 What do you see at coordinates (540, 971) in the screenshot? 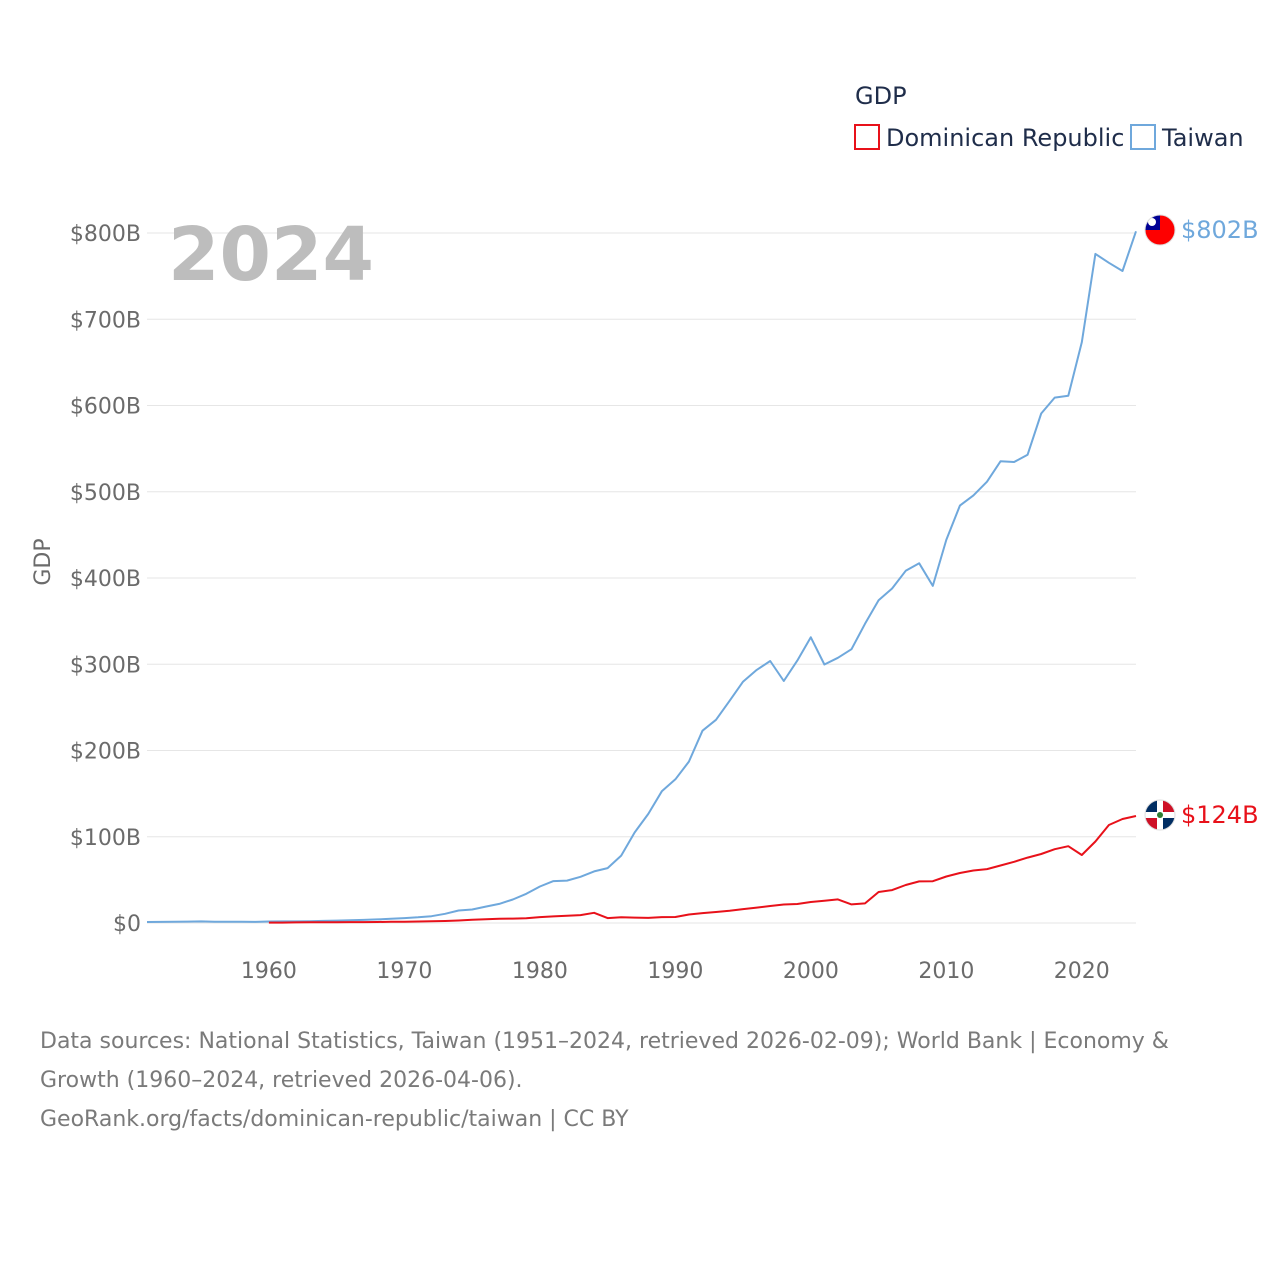
I see `x-tick-label: 1980` at bounding box center [540, 971].